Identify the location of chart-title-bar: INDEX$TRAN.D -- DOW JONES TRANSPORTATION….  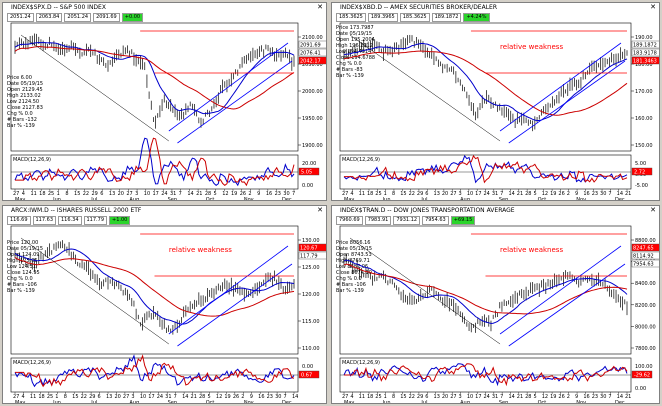
(495, 210).